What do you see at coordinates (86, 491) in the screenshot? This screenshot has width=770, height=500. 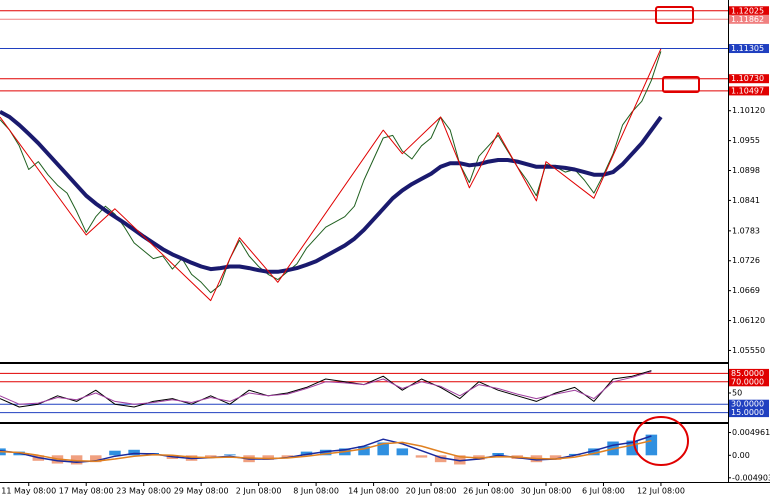 I see `x-tick-label: 17 May 08:00` at bounding box center [86, 491].